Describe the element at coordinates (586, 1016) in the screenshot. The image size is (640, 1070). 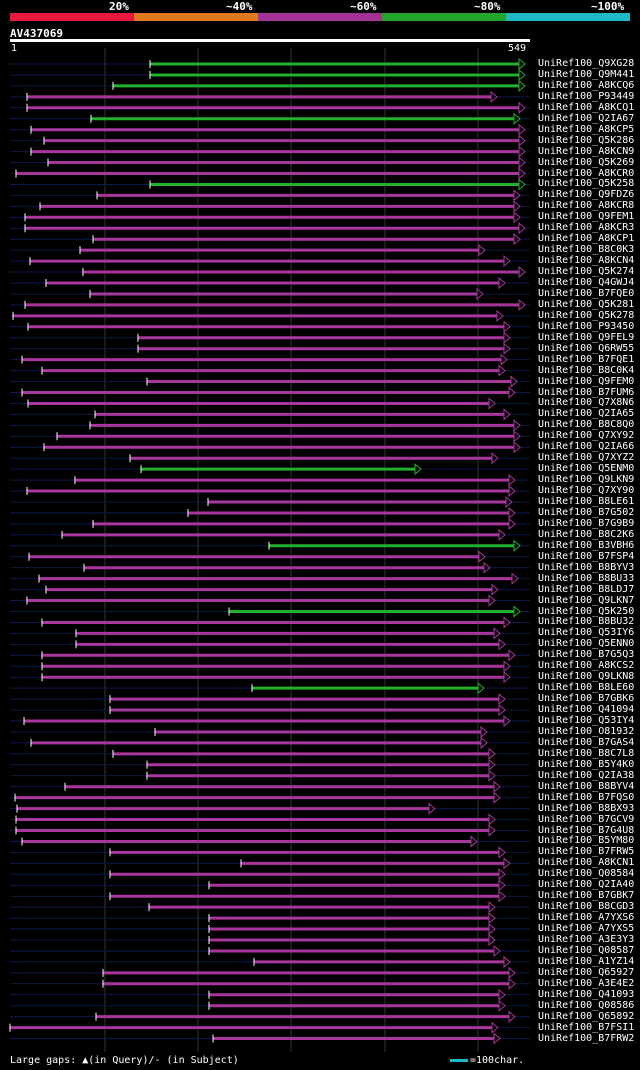
I see `hit-label: UniRef100_Q65892` at that location.